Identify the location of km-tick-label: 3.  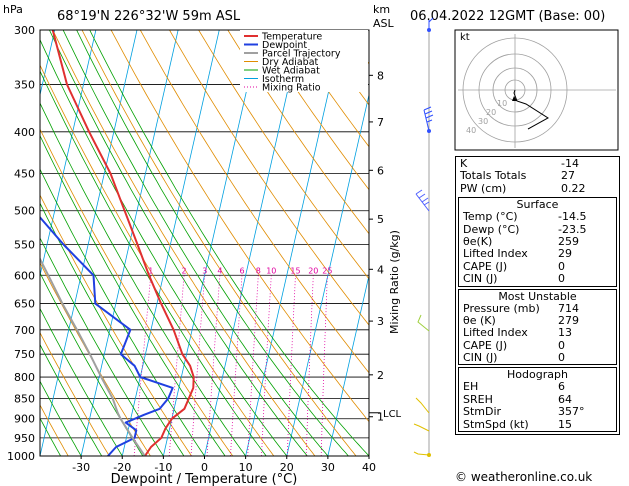
(380, 321).